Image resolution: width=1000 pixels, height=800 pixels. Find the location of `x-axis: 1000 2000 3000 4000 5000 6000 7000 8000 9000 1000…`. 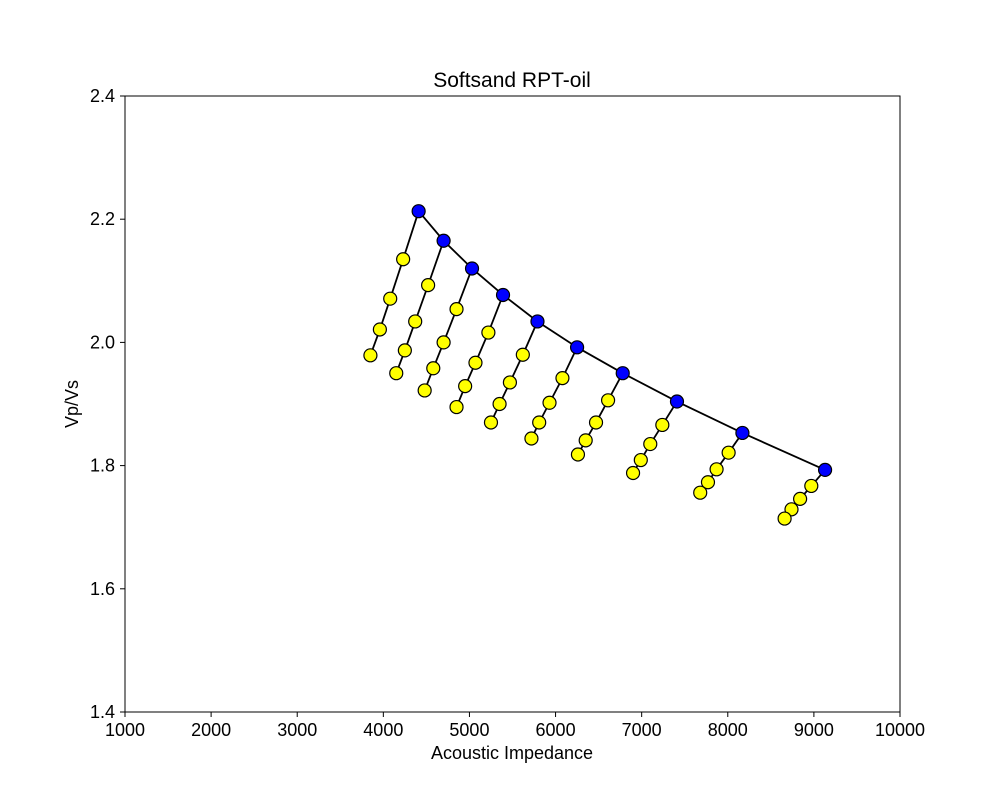

x-axis: 1000 2000 3000 4000 5000 6000 7000 8000 9000 1000… is located at coordinates (515, 726).